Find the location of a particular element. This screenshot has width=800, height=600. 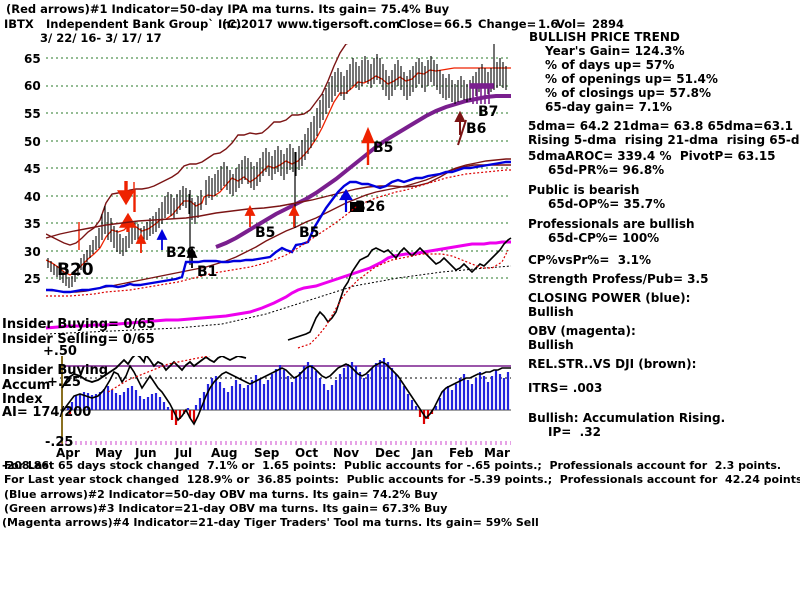

volume-value: 2894 is located at coordinates (608, 24).